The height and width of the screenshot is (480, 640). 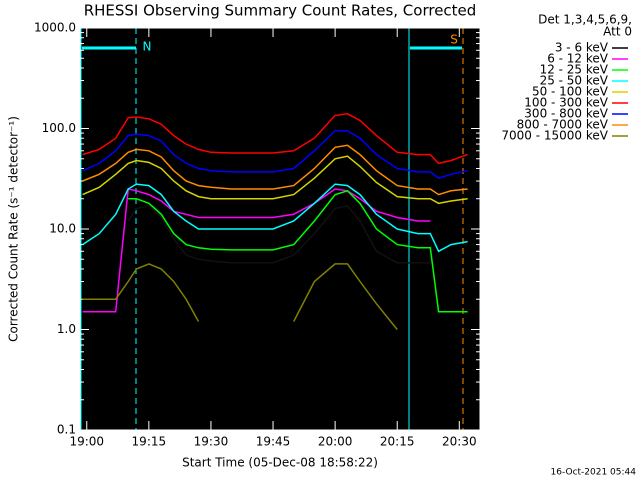 I want to click on x-tick-label: 20:15, so click(x=397, y=442).